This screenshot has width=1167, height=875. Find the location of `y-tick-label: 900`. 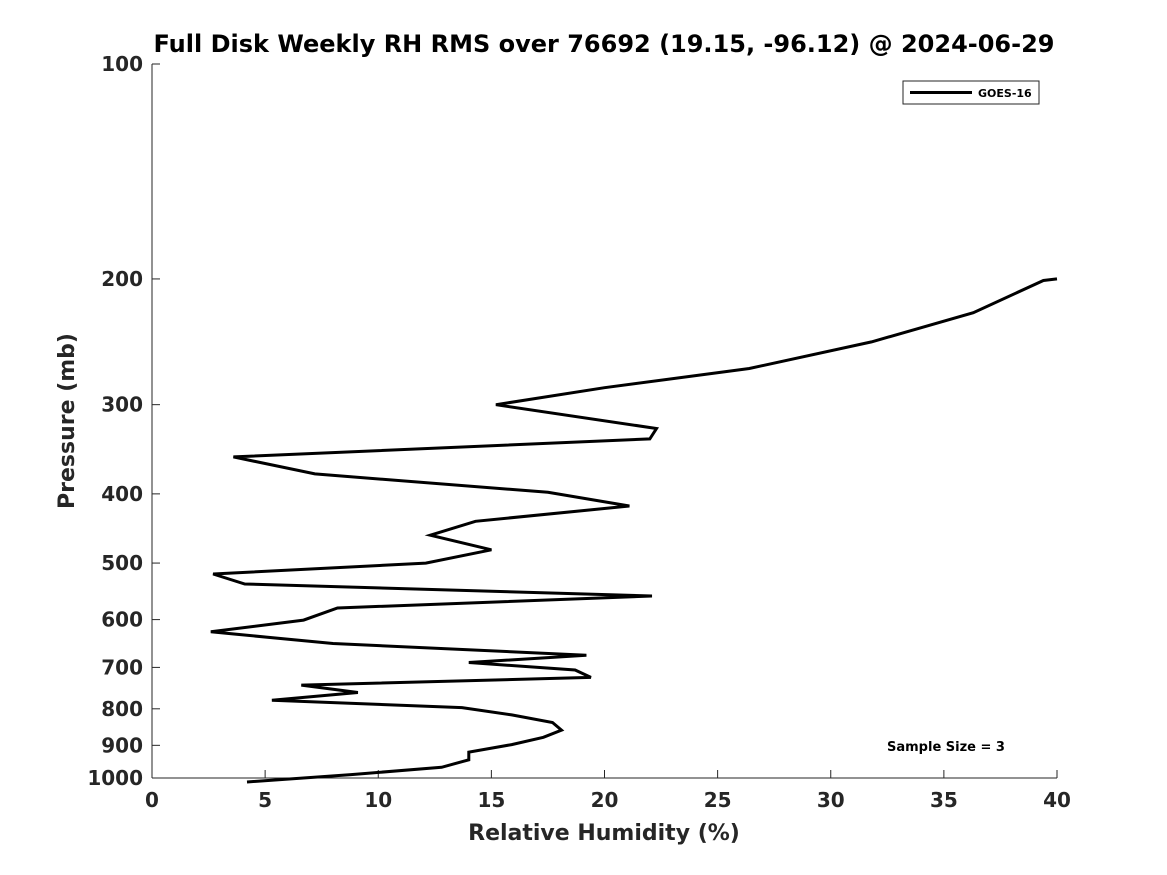

y-tick-label: 900 is located at coordinates (122, 745).